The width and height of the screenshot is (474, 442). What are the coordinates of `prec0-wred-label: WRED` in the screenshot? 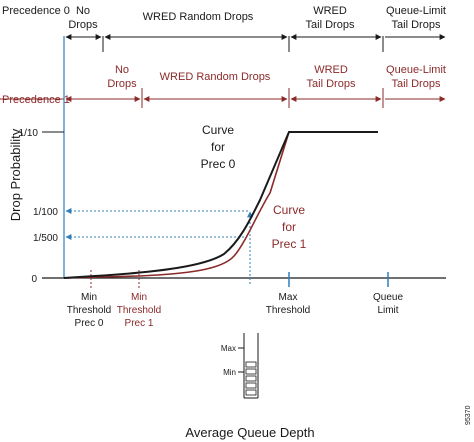 It's located at (330, 11).